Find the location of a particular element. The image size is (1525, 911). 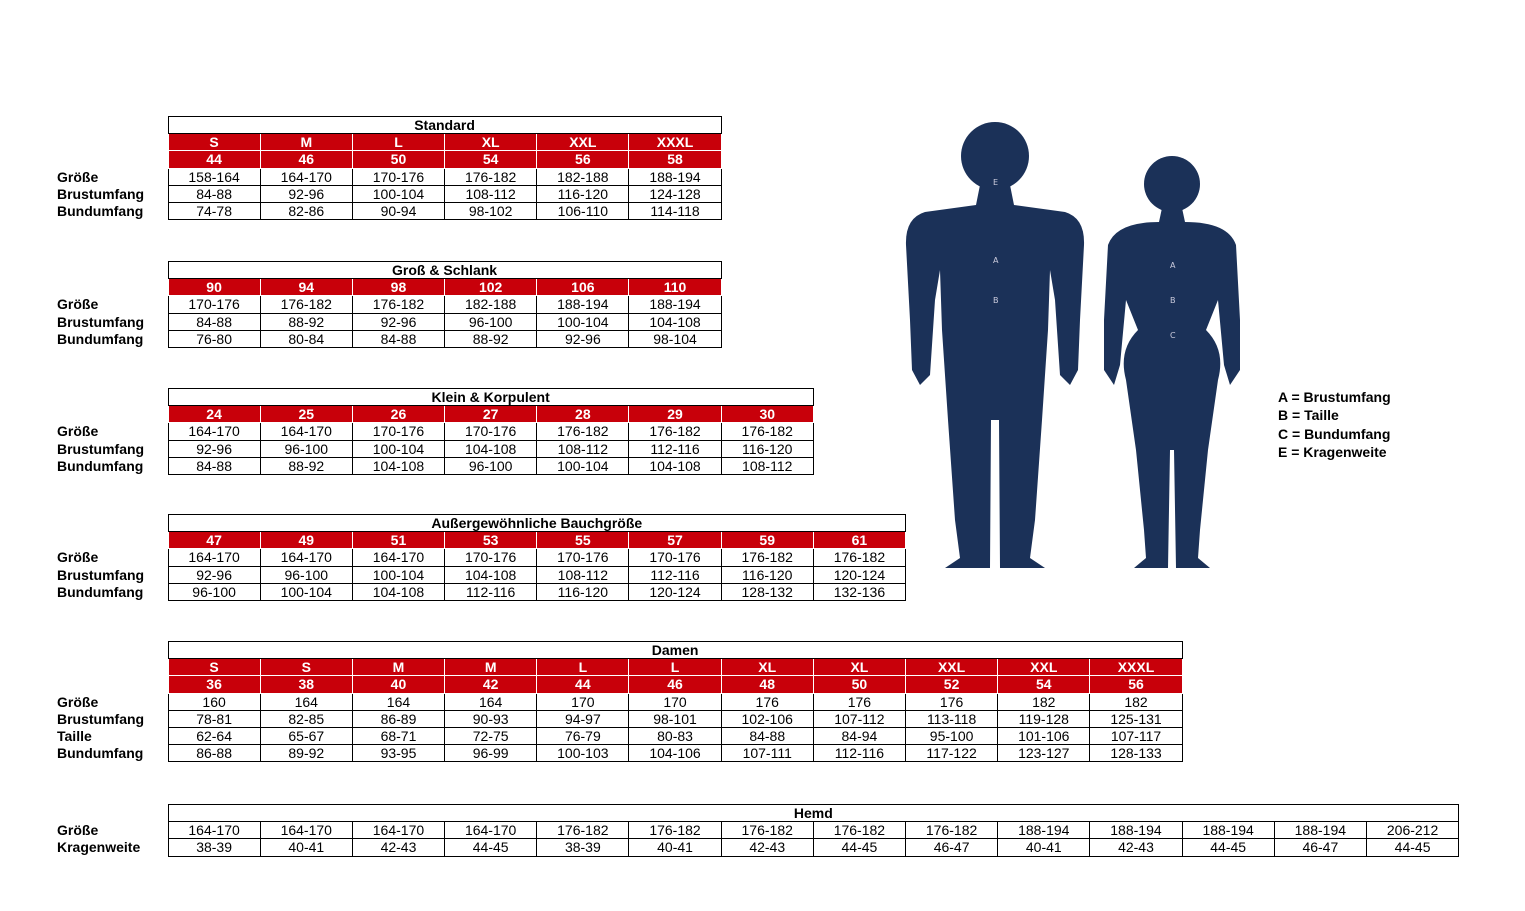

size-header: 26 is located at coordinates (398, 414).